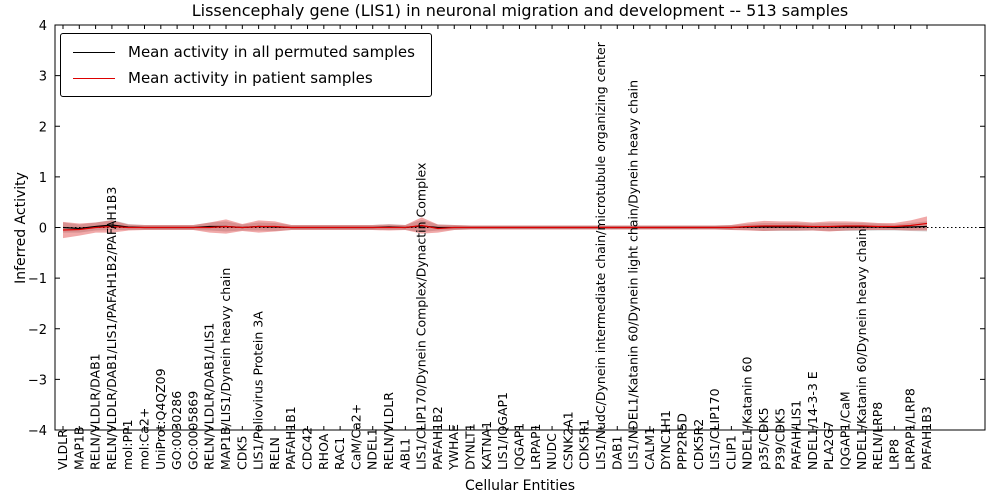  What do you see at coordinates (893, 454) in the screenshot?
I see `x-tick-label: LRP8` at bounding box center [893, 454].